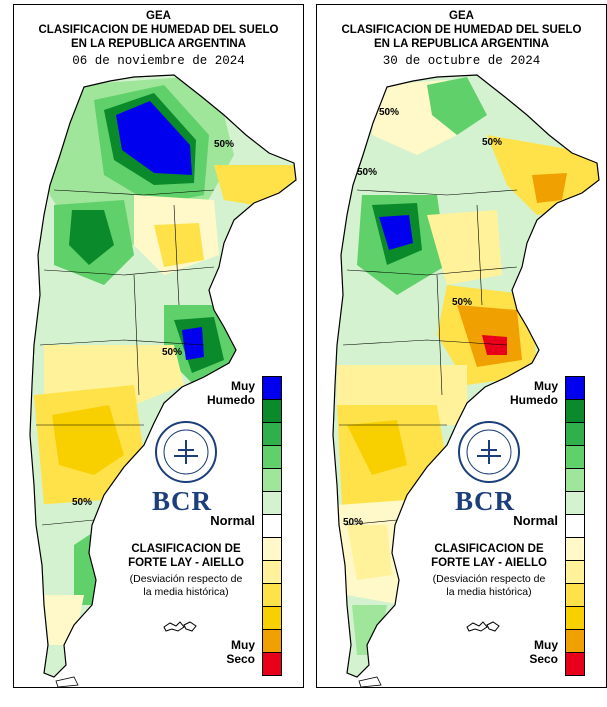 The height and width of the screenshot is (707, 607). Describe the element at coordinates (461, 61) in the screenshot. I see `map-date: 30 de octubre de 2024` at that location.